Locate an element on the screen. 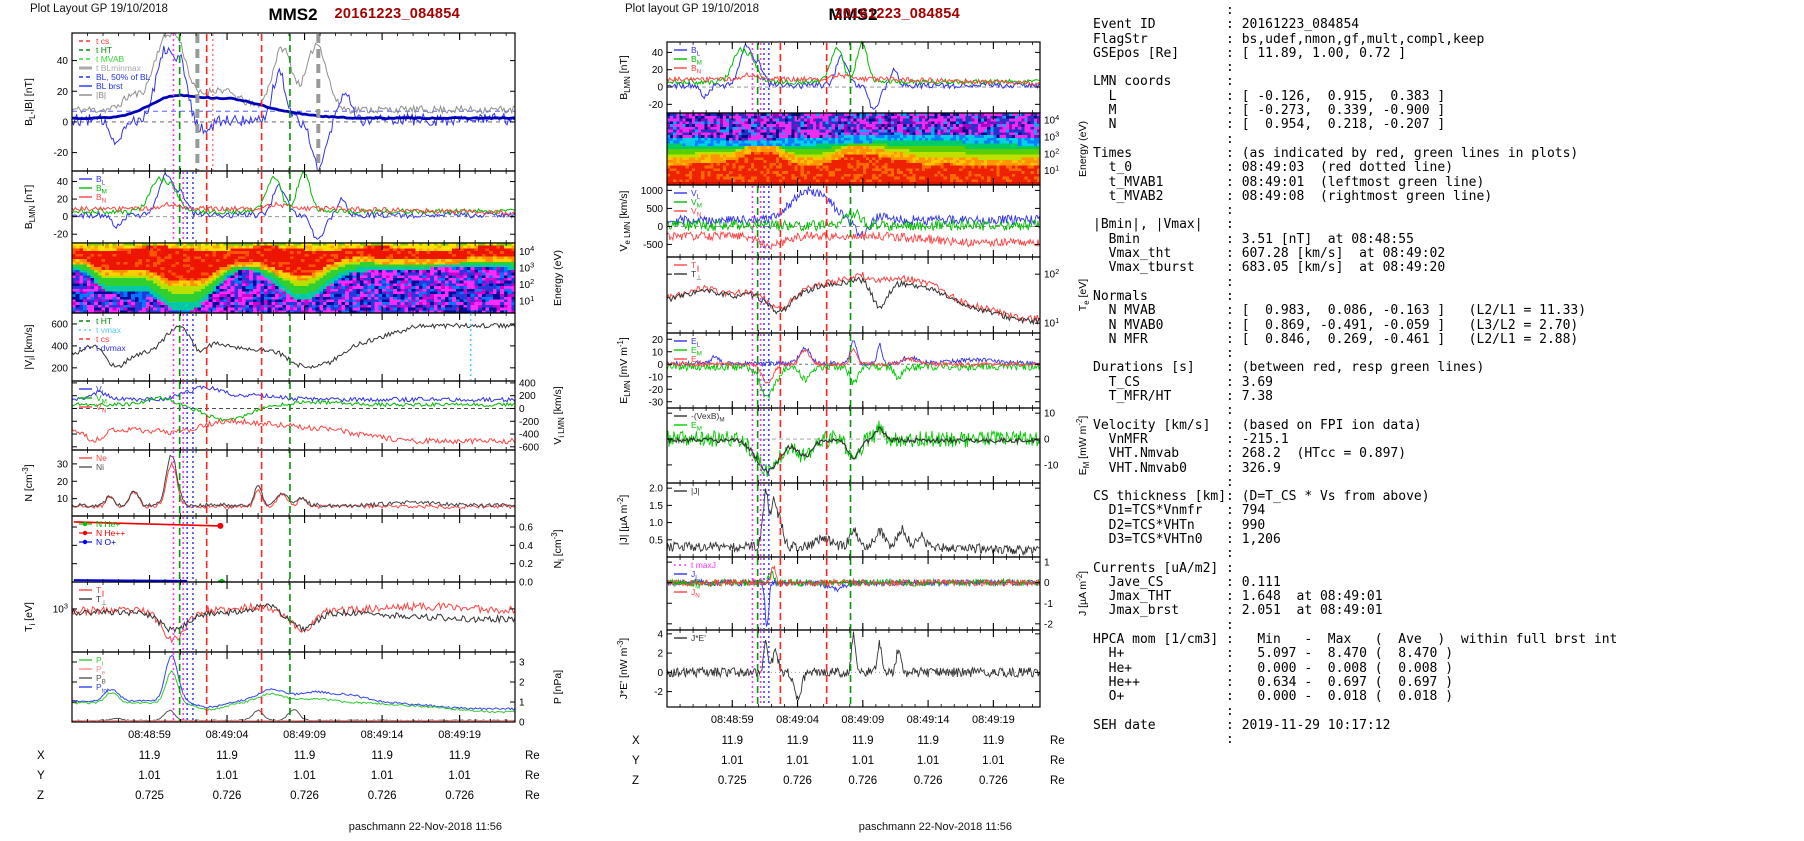 The height and width of the screenshot is (841, 1804). svg-text: BL, 50% of BL is located at coordinates (123, 77).